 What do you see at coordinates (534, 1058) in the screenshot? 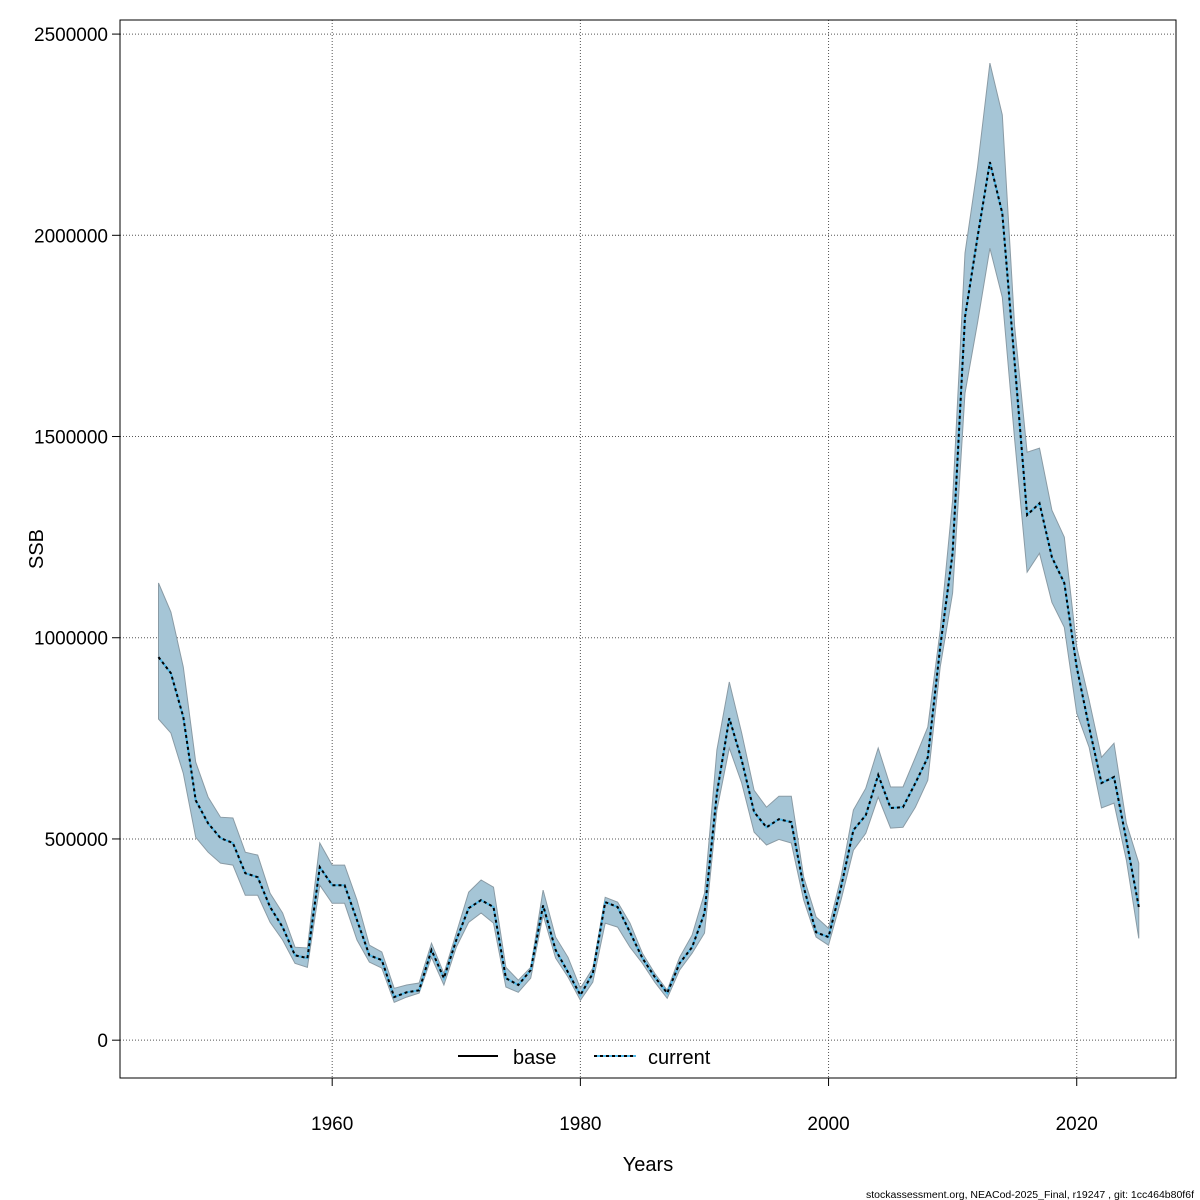
I see `legend-label-base: base` at bounding box center [534, 1058].